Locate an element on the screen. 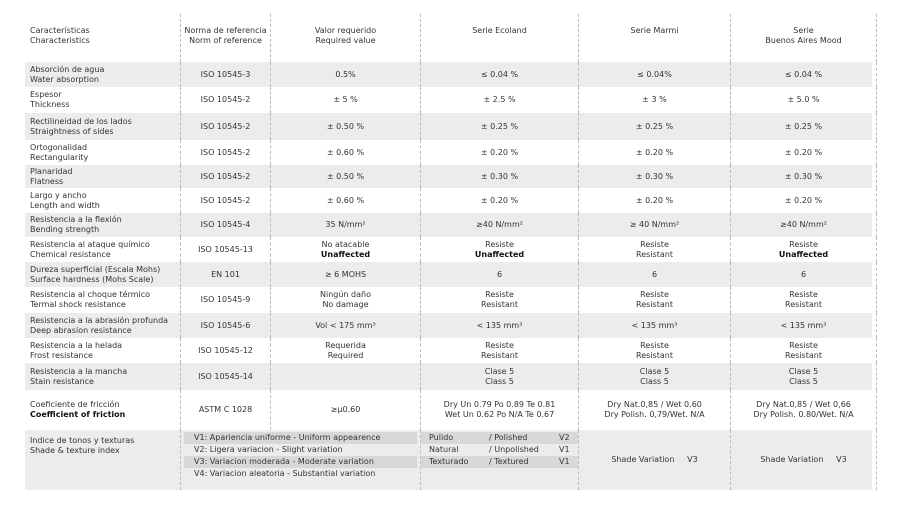 This screenshot has width=900, height=517. cell-text: ± 0.30 % is located at coordinates (654, 176).